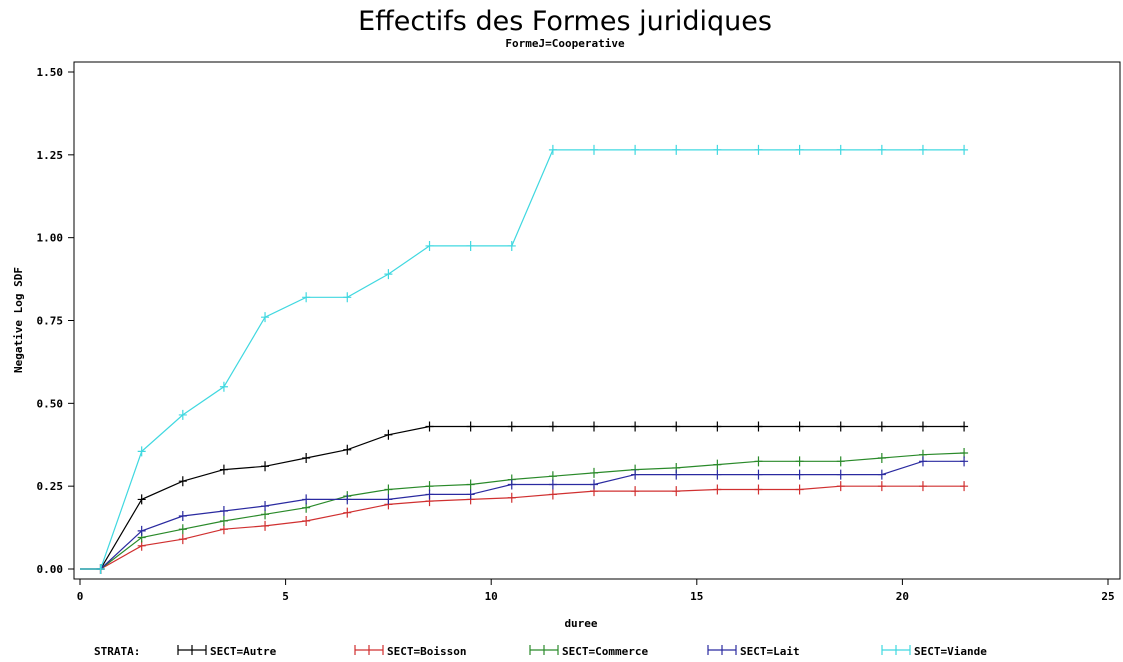 The height and width of the screenshot is (662, 1123). I want to click on x-tick-label: 5, so click(285, 596).